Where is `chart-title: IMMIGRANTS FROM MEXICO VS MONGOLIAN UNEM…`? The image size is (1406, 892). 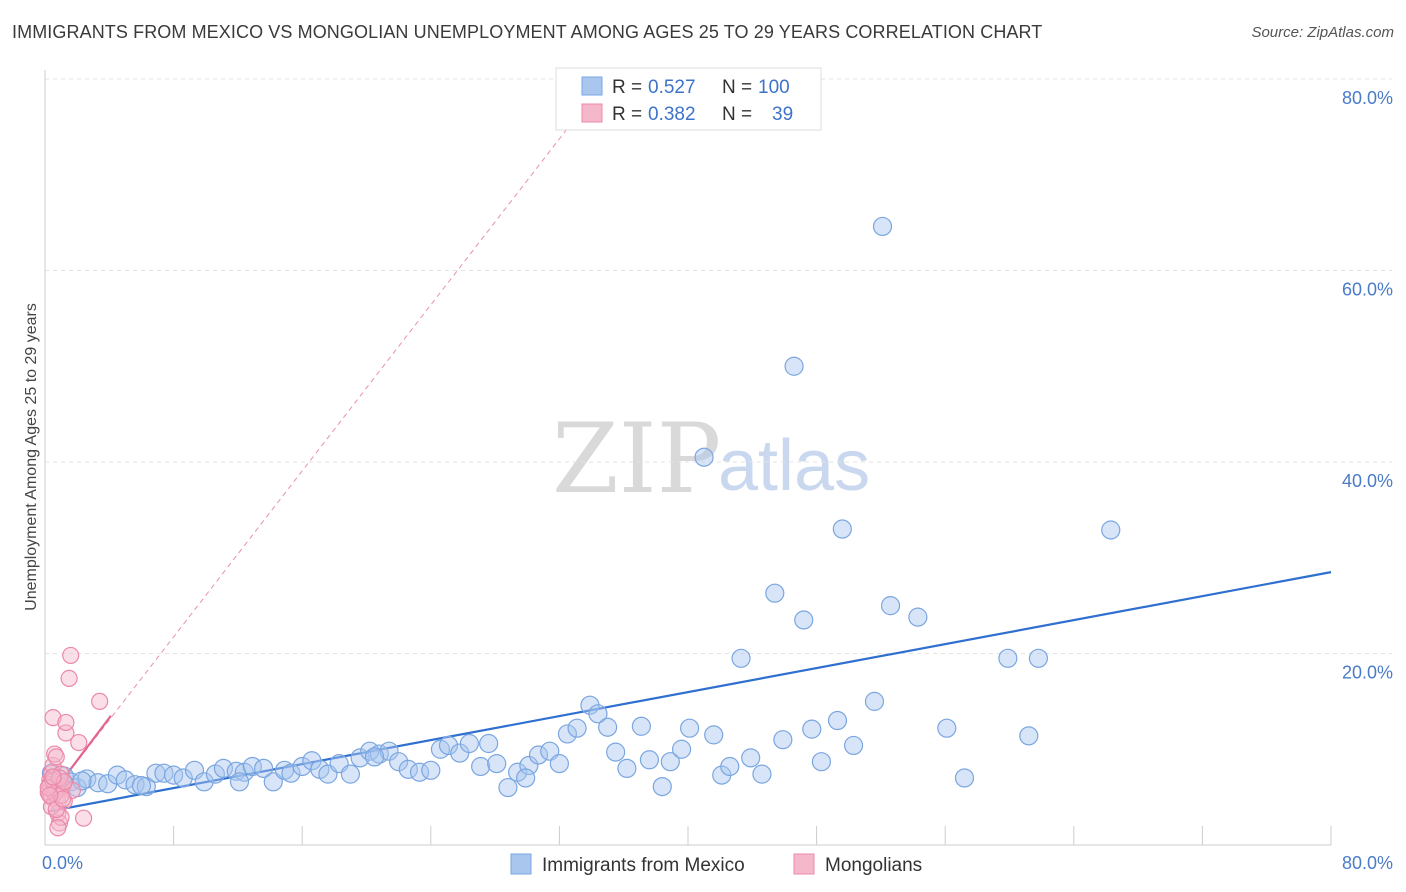 chart-title: IMMIGRANTS FROM MEXICO VS MONGOLIAN UNEM… is located at coordinates (527, 32).